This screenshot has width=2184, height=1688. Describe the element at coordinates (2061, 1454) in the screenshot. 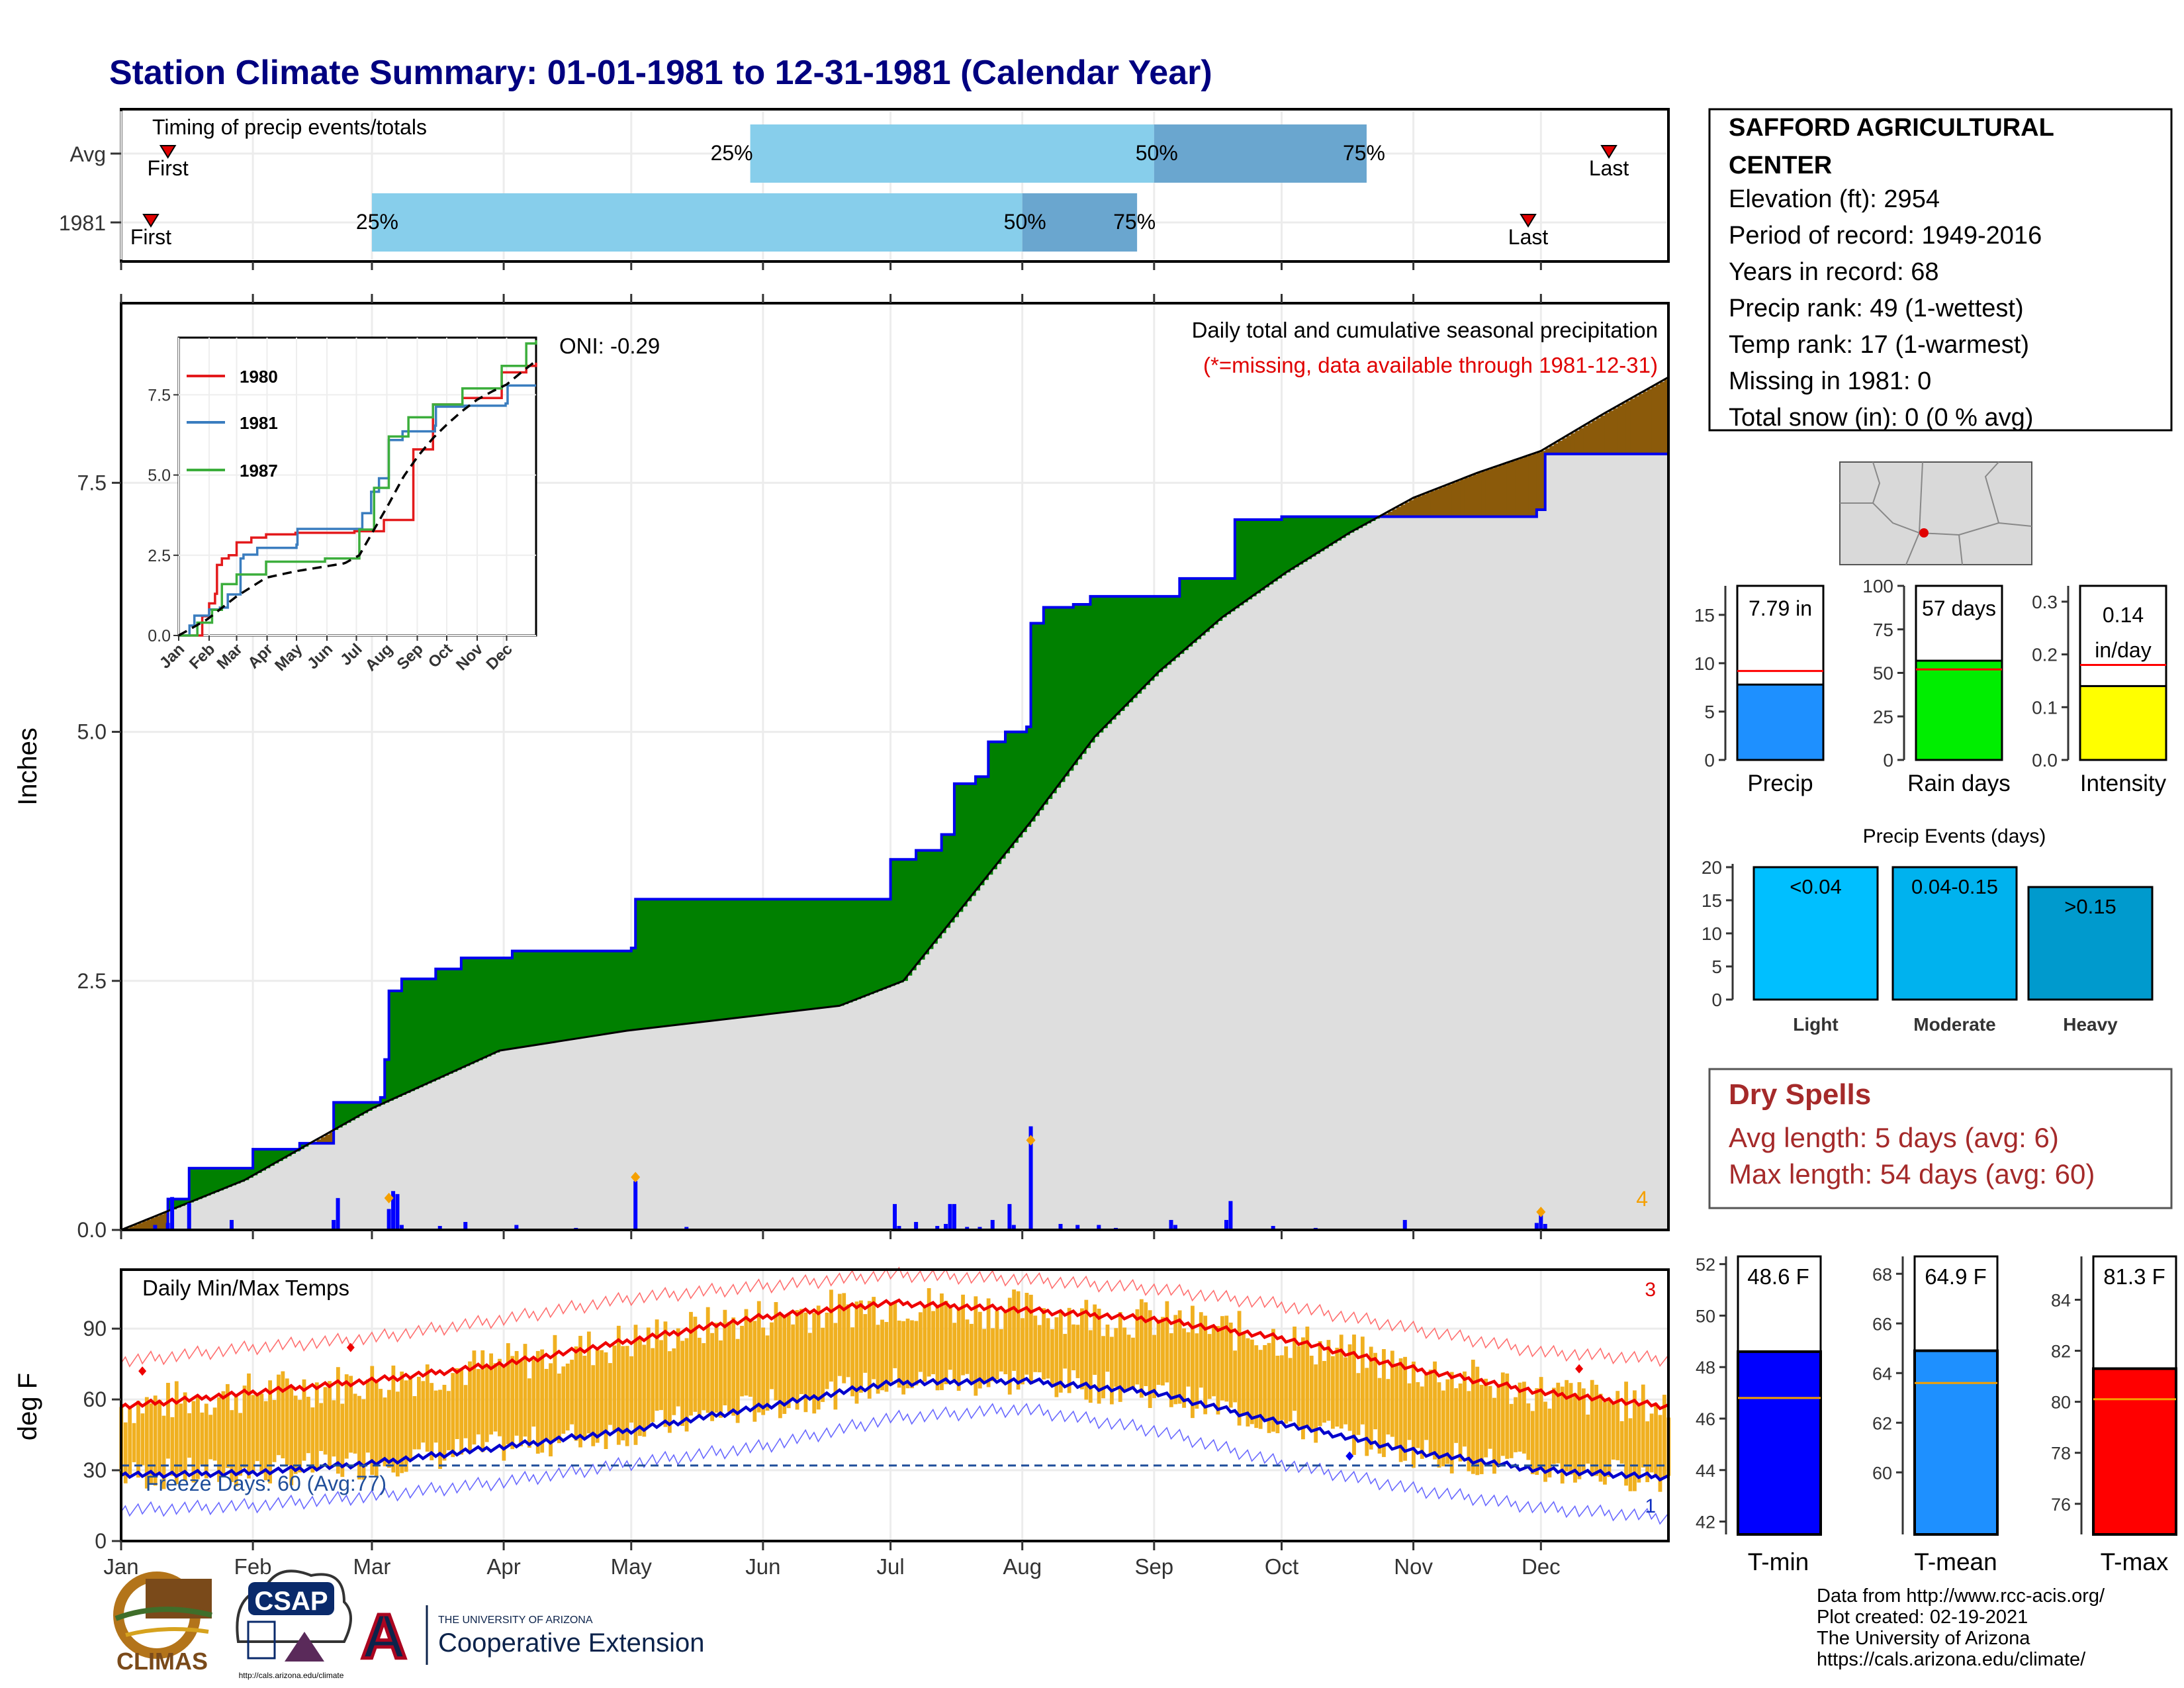

I see `temp-summary-y-tick-label: 78` at that location.